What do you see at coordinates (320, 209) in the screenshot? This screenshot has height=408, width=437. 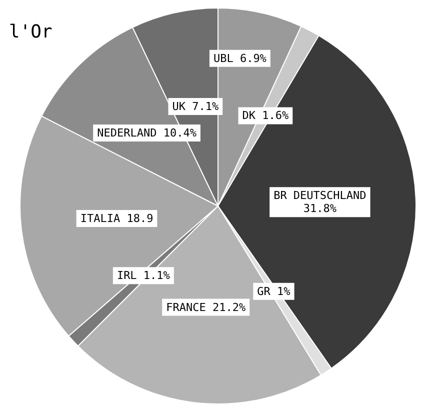 I see `data-label: 31.8%` at bounding box center [320, 209].